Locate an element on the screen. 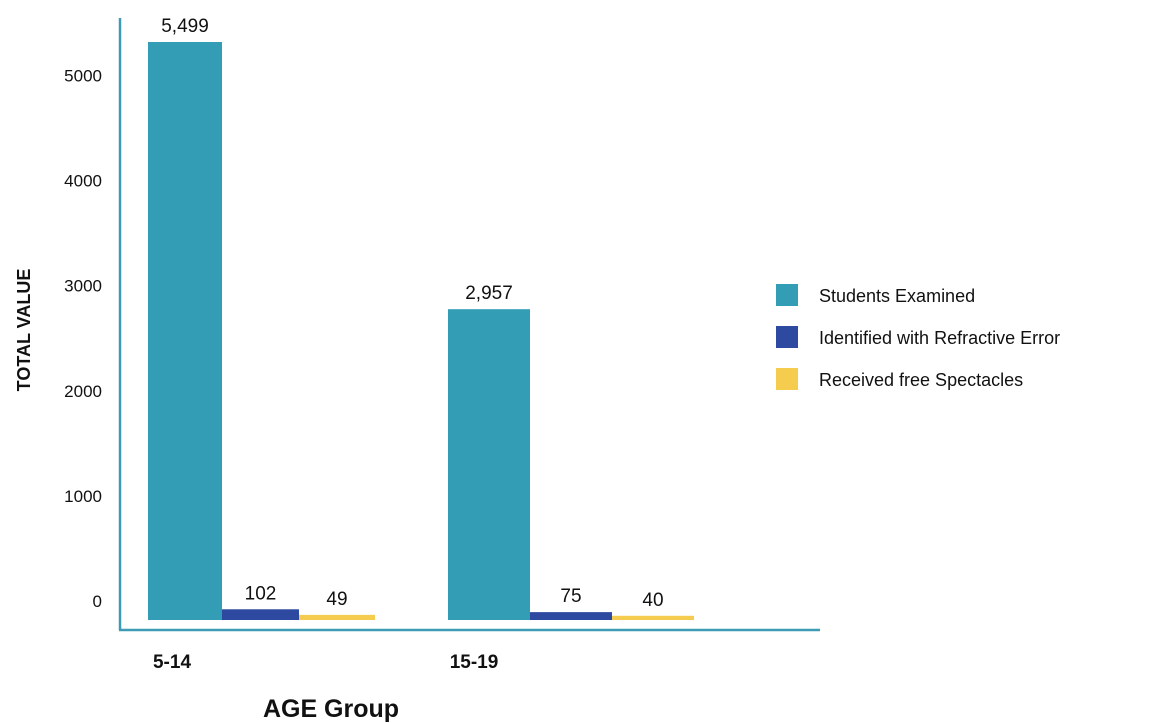 The image size is (1163, 723). x-category-label: 15-19 is located at coordinates (474, 662).